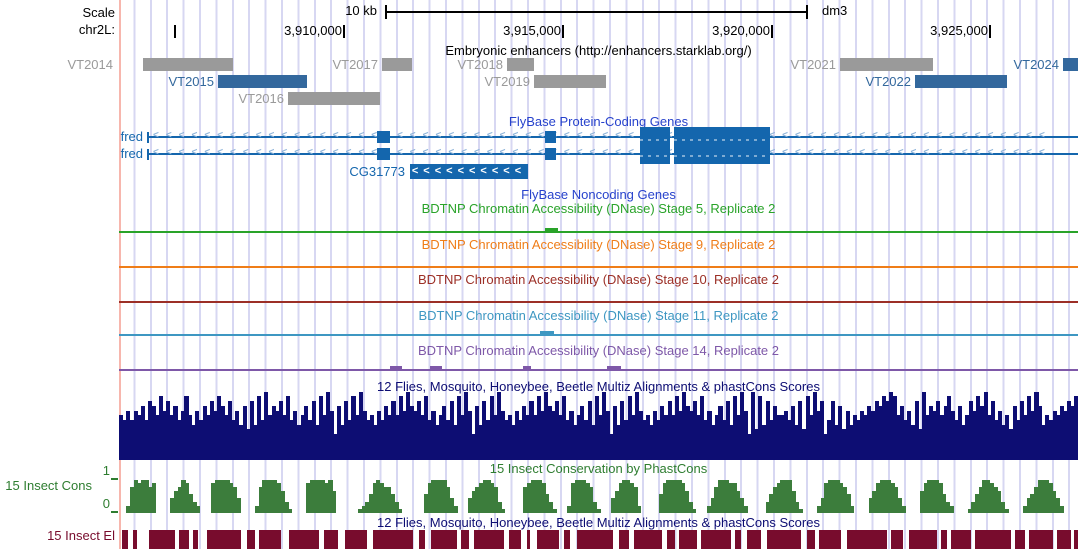 This screenshot has height=549, width=1078. What do you see at coordinates (397, 64) in the screenshot?
I see `enhancer-item-VT2017` at bounding box center [397, 64].